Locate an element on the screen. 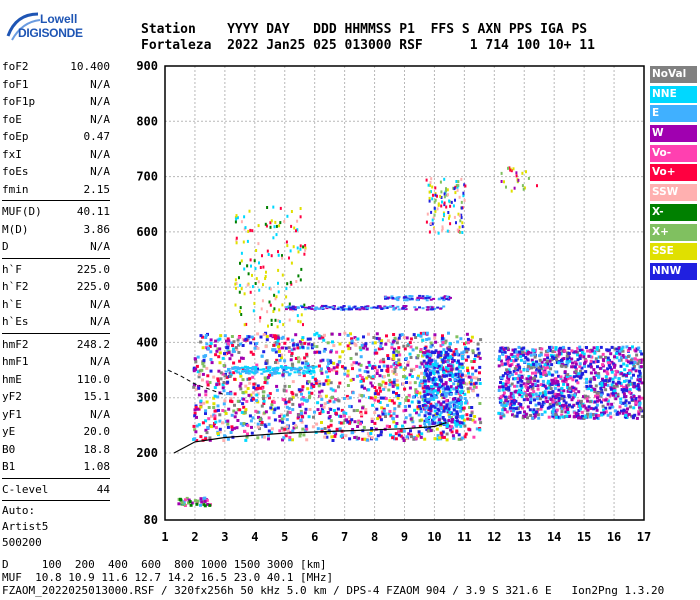 The image size is (700, 600). param-row: MUF(D) 40.11 is located at coordinates (56, 212).